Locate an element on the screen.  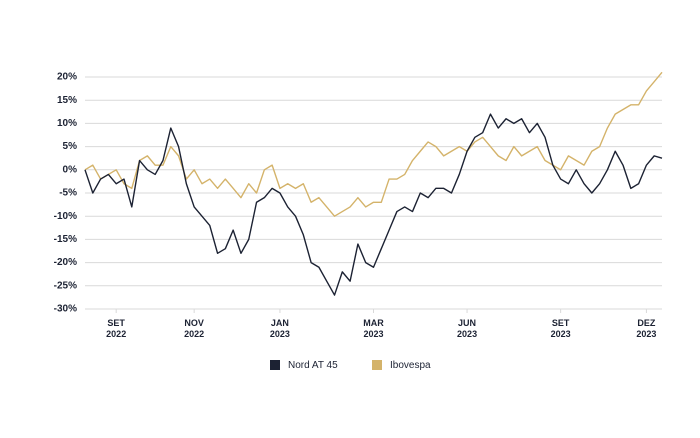
x-tick-label: NOV 2022 is located at coordinates (194, 328).